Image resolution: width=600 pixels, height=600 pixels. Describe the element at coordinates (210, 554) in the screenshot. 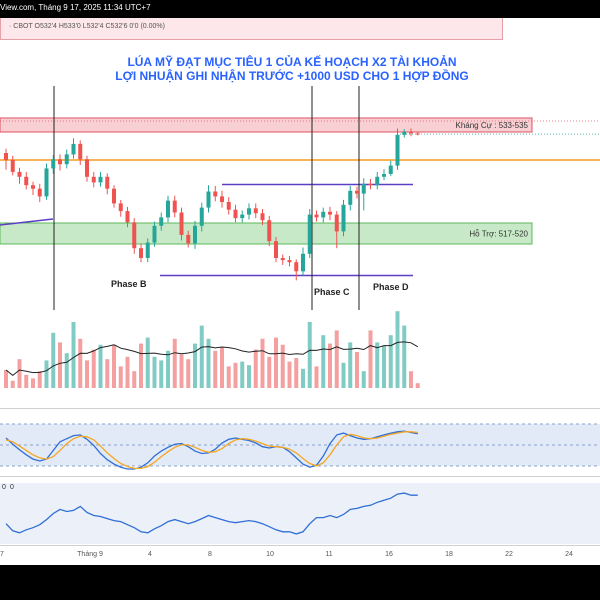

I see `time-axis-label: 8` at that location.